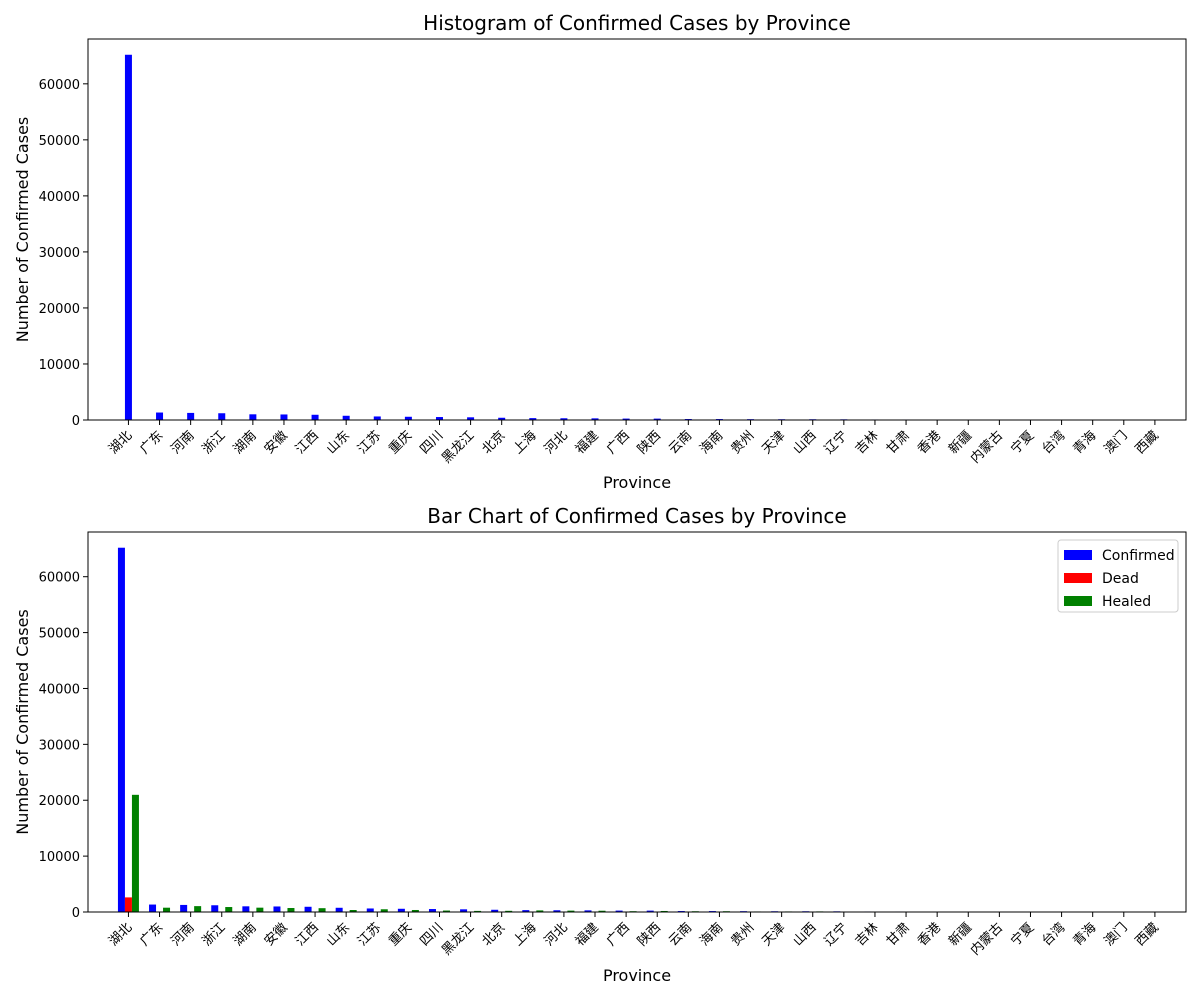  I want to click on x-tick-label: 吉林, so click(867, 442).